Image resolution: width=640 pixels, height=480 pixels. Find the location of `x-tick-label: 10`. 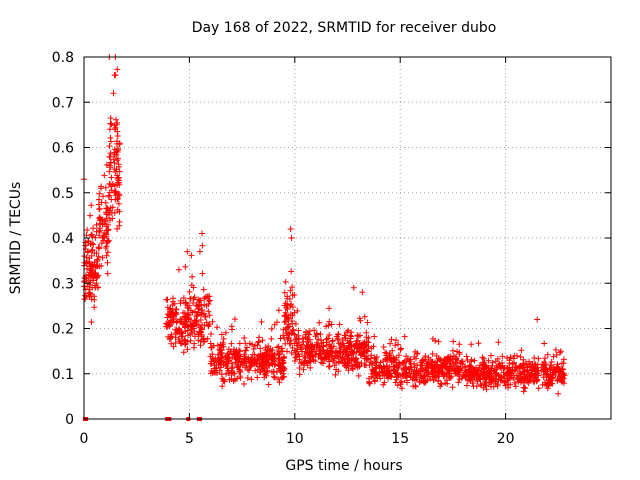

x-tick-label: 10 is located at coordinates (295, 439).